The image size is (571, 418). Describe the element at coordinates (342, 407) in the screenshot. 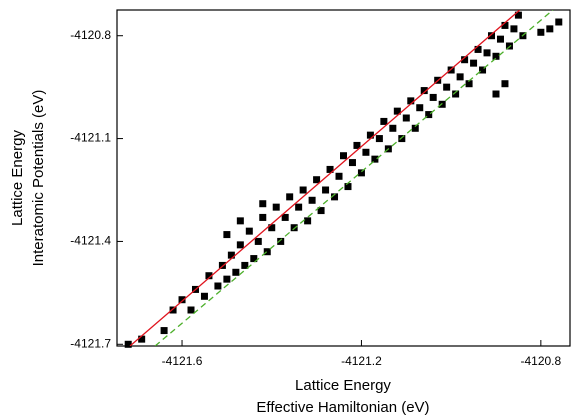

I see `x-axis-label: Effective Hamiltonian (eV)` at that location.